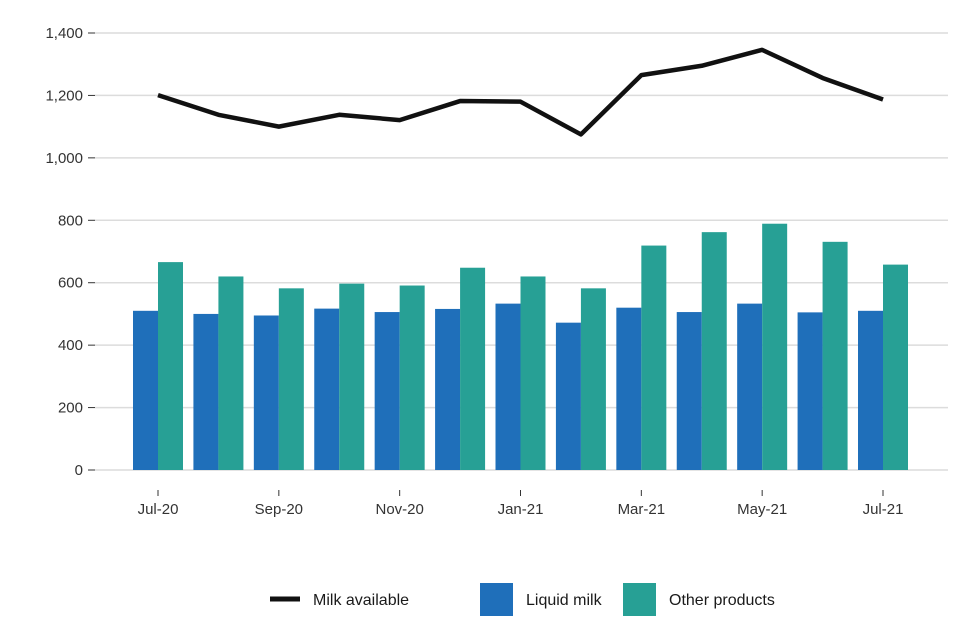 The width and height of the screenshot is (960, 640). Describe the element at coordinates (158, 509) in the screenshot. I see `x-tick-label: Jul-20` at that location.